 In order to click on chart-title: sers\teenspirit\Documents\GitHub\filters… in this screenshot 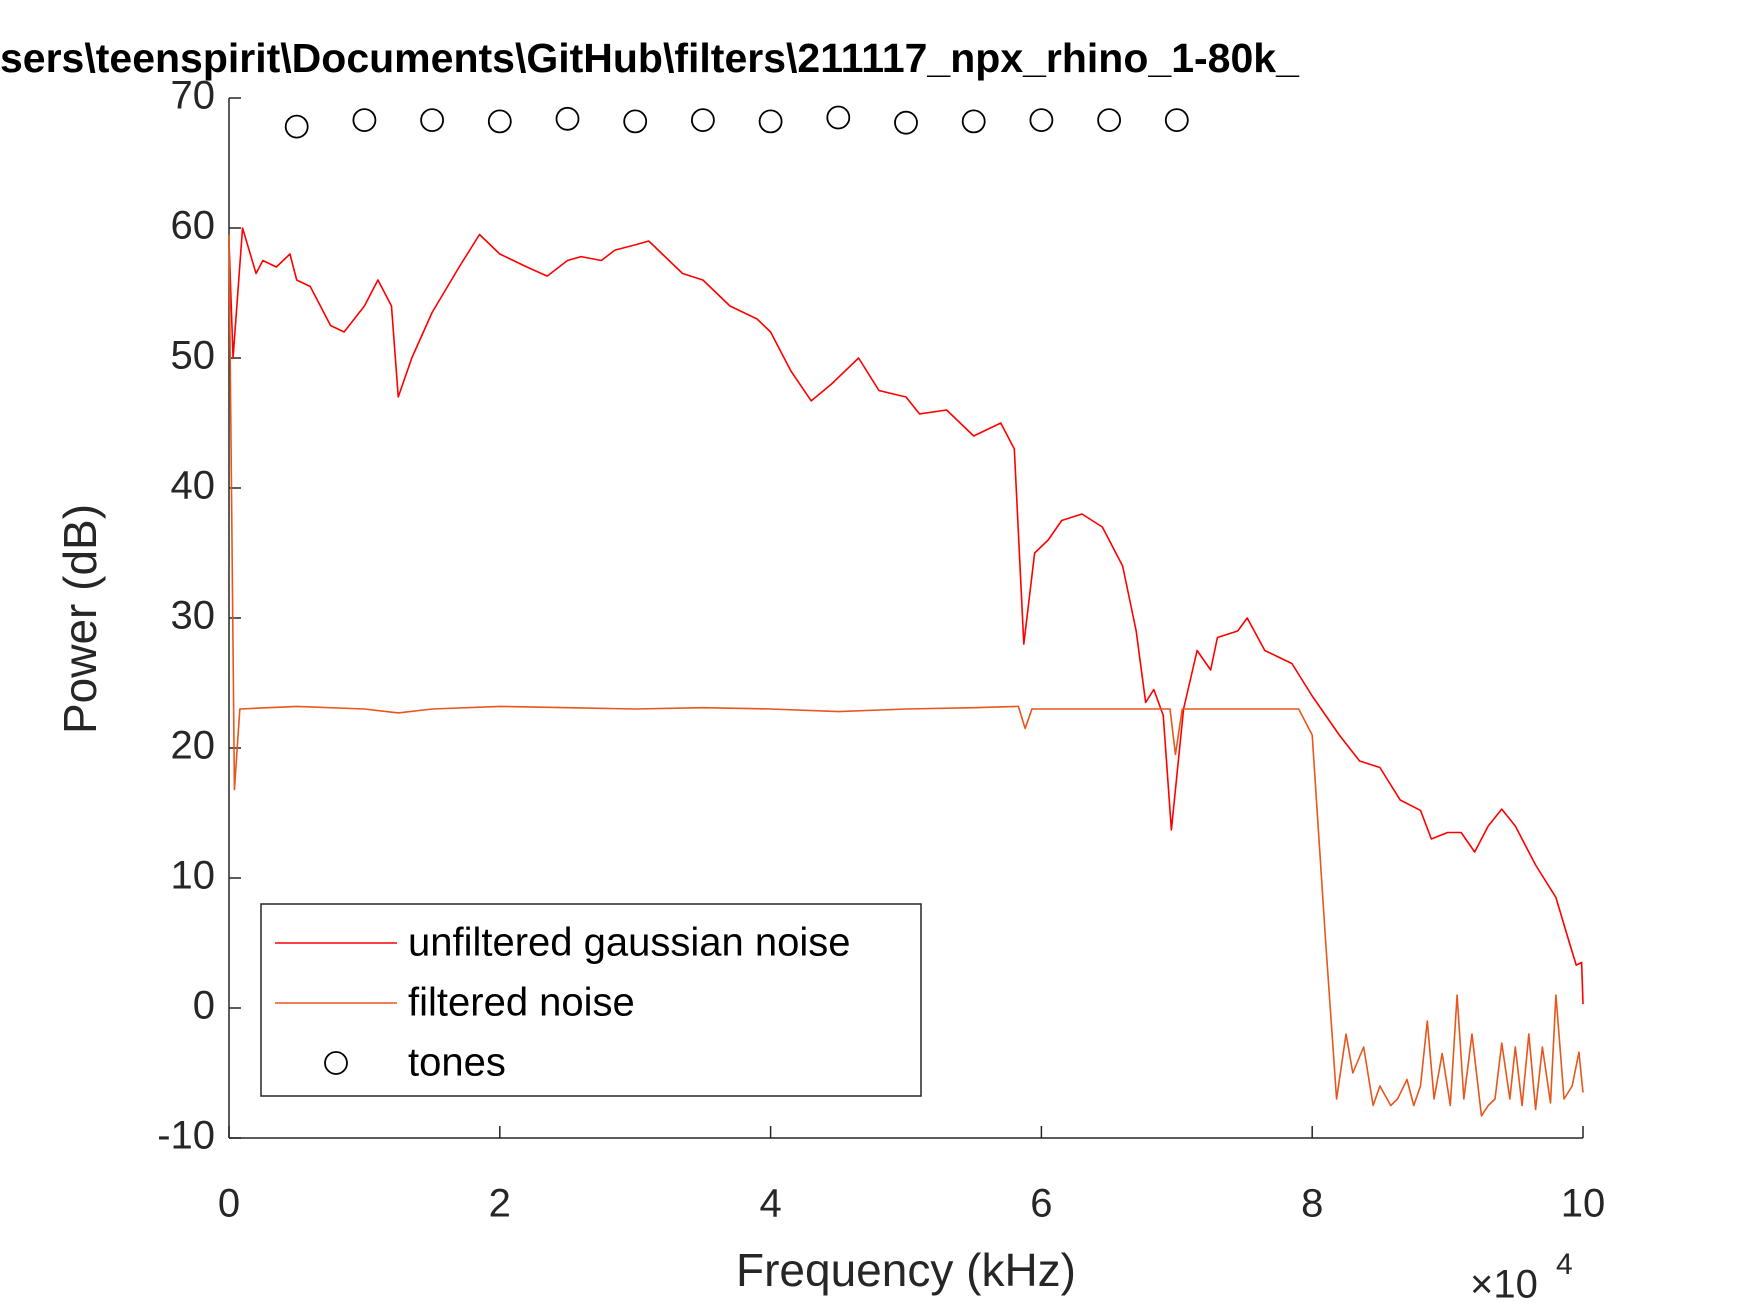, I will do `click(650, 58)`.